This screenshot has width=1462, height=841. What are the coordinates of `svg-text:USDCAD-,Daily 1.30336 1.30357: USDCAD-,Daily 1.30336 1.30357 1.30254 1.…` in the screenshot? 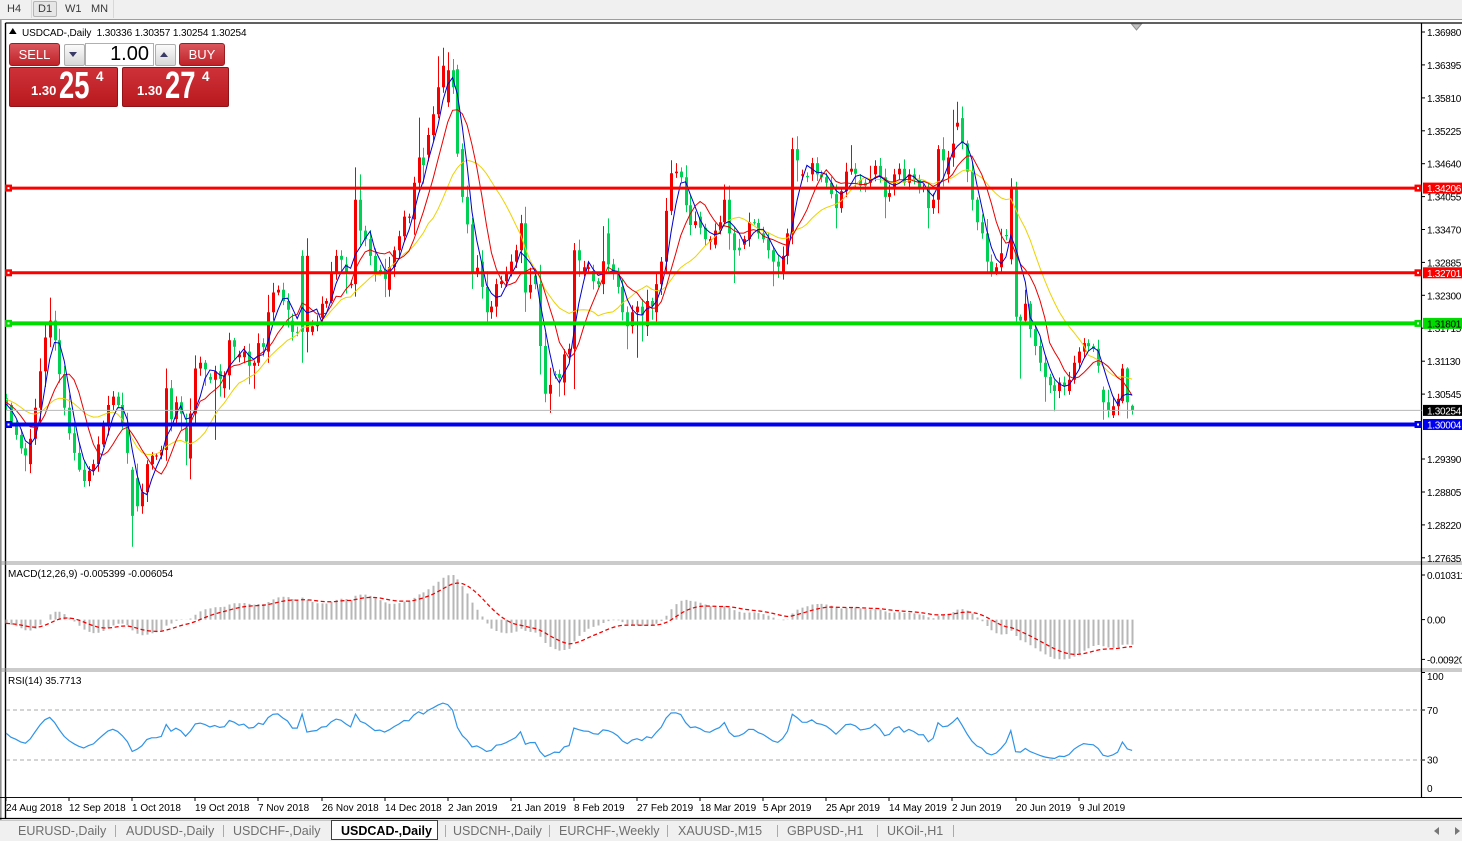 It's located at (134, 33).